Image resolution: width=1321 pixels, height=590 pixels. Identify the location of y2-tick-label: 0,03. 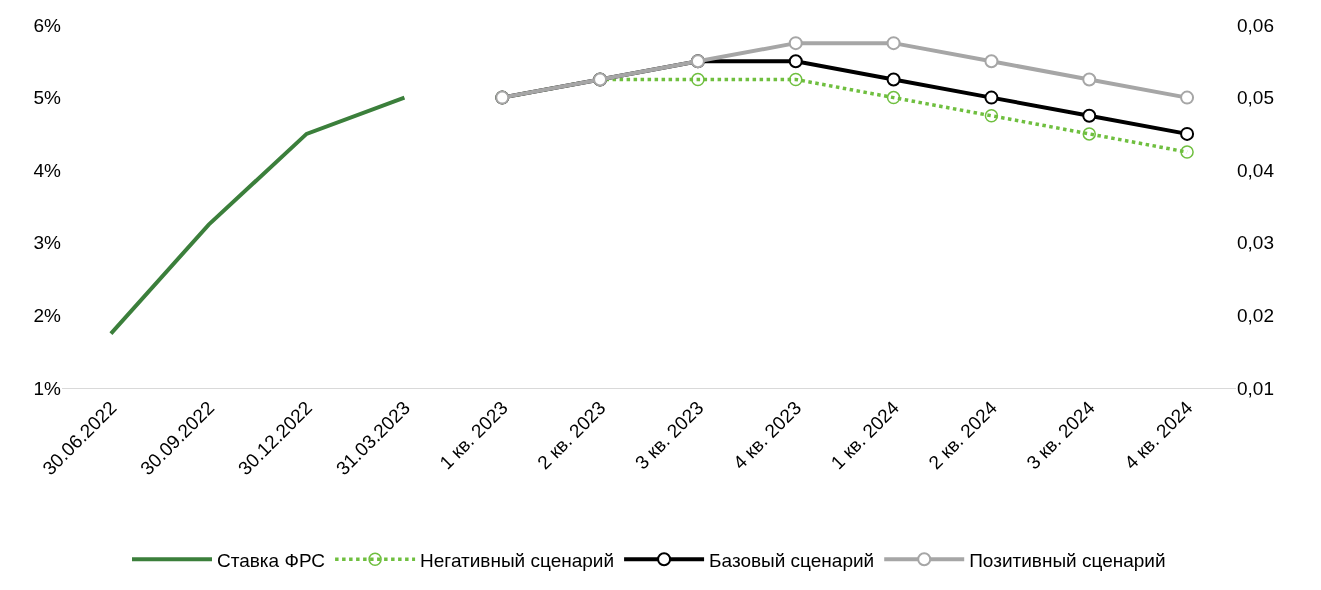
(1255, 243).